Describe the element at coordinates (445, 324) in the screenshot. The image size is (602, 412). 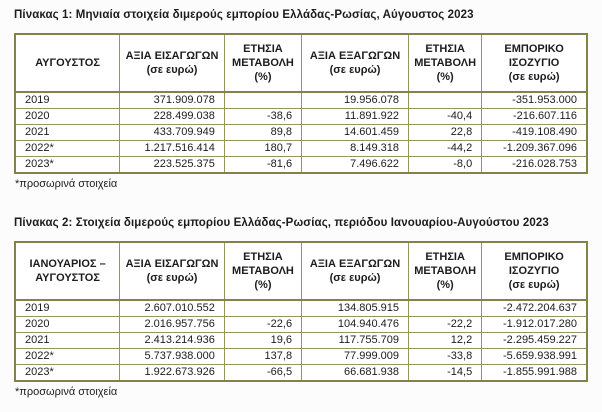
I see `exports-change-cell: -22,2` at that location.